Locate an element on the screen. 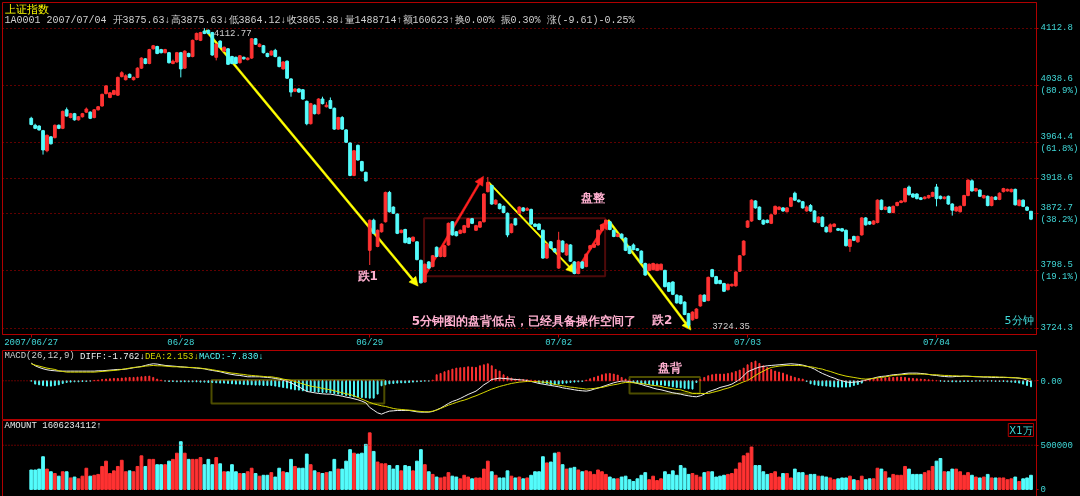  chart-title: MACD(26,12,9) is located at coordinates (39, 355).